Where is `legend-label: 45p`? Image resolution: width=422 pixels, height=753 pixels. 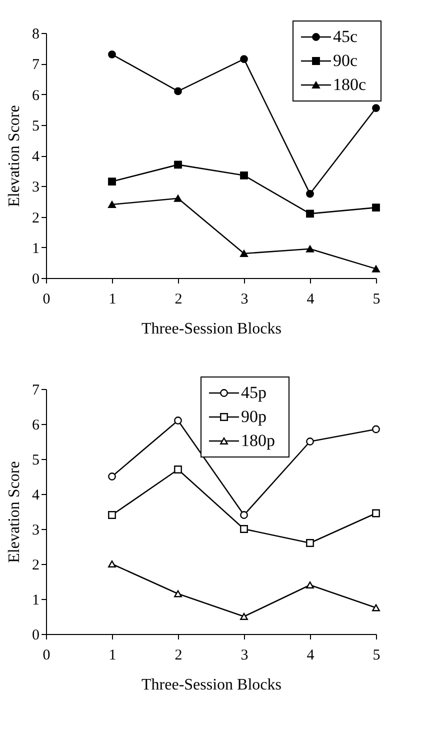 legend-label: 45p is located at coordinates (253, 392).